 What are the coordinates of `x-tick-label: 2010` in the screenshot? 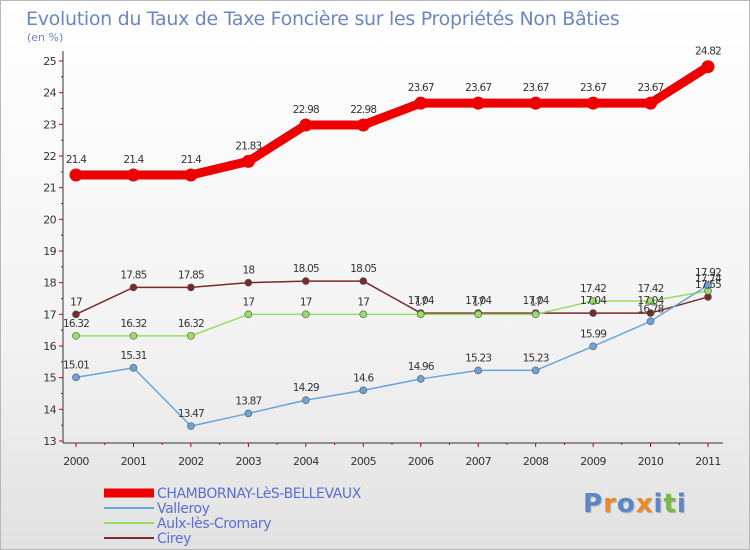 It's located at (651, 461).